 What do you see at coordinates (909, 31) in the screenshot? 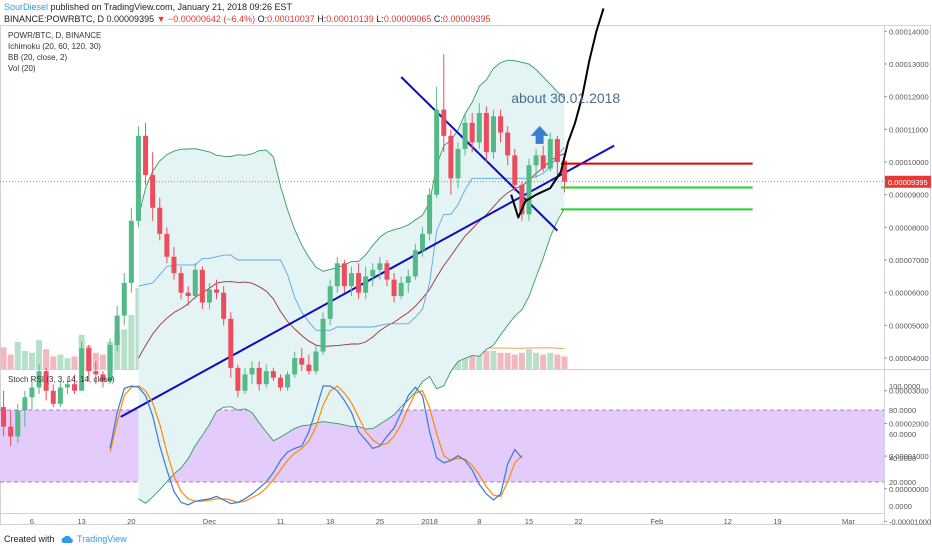
I see `price-tick-label: 0.00014000` at bounding box center [909, 31].